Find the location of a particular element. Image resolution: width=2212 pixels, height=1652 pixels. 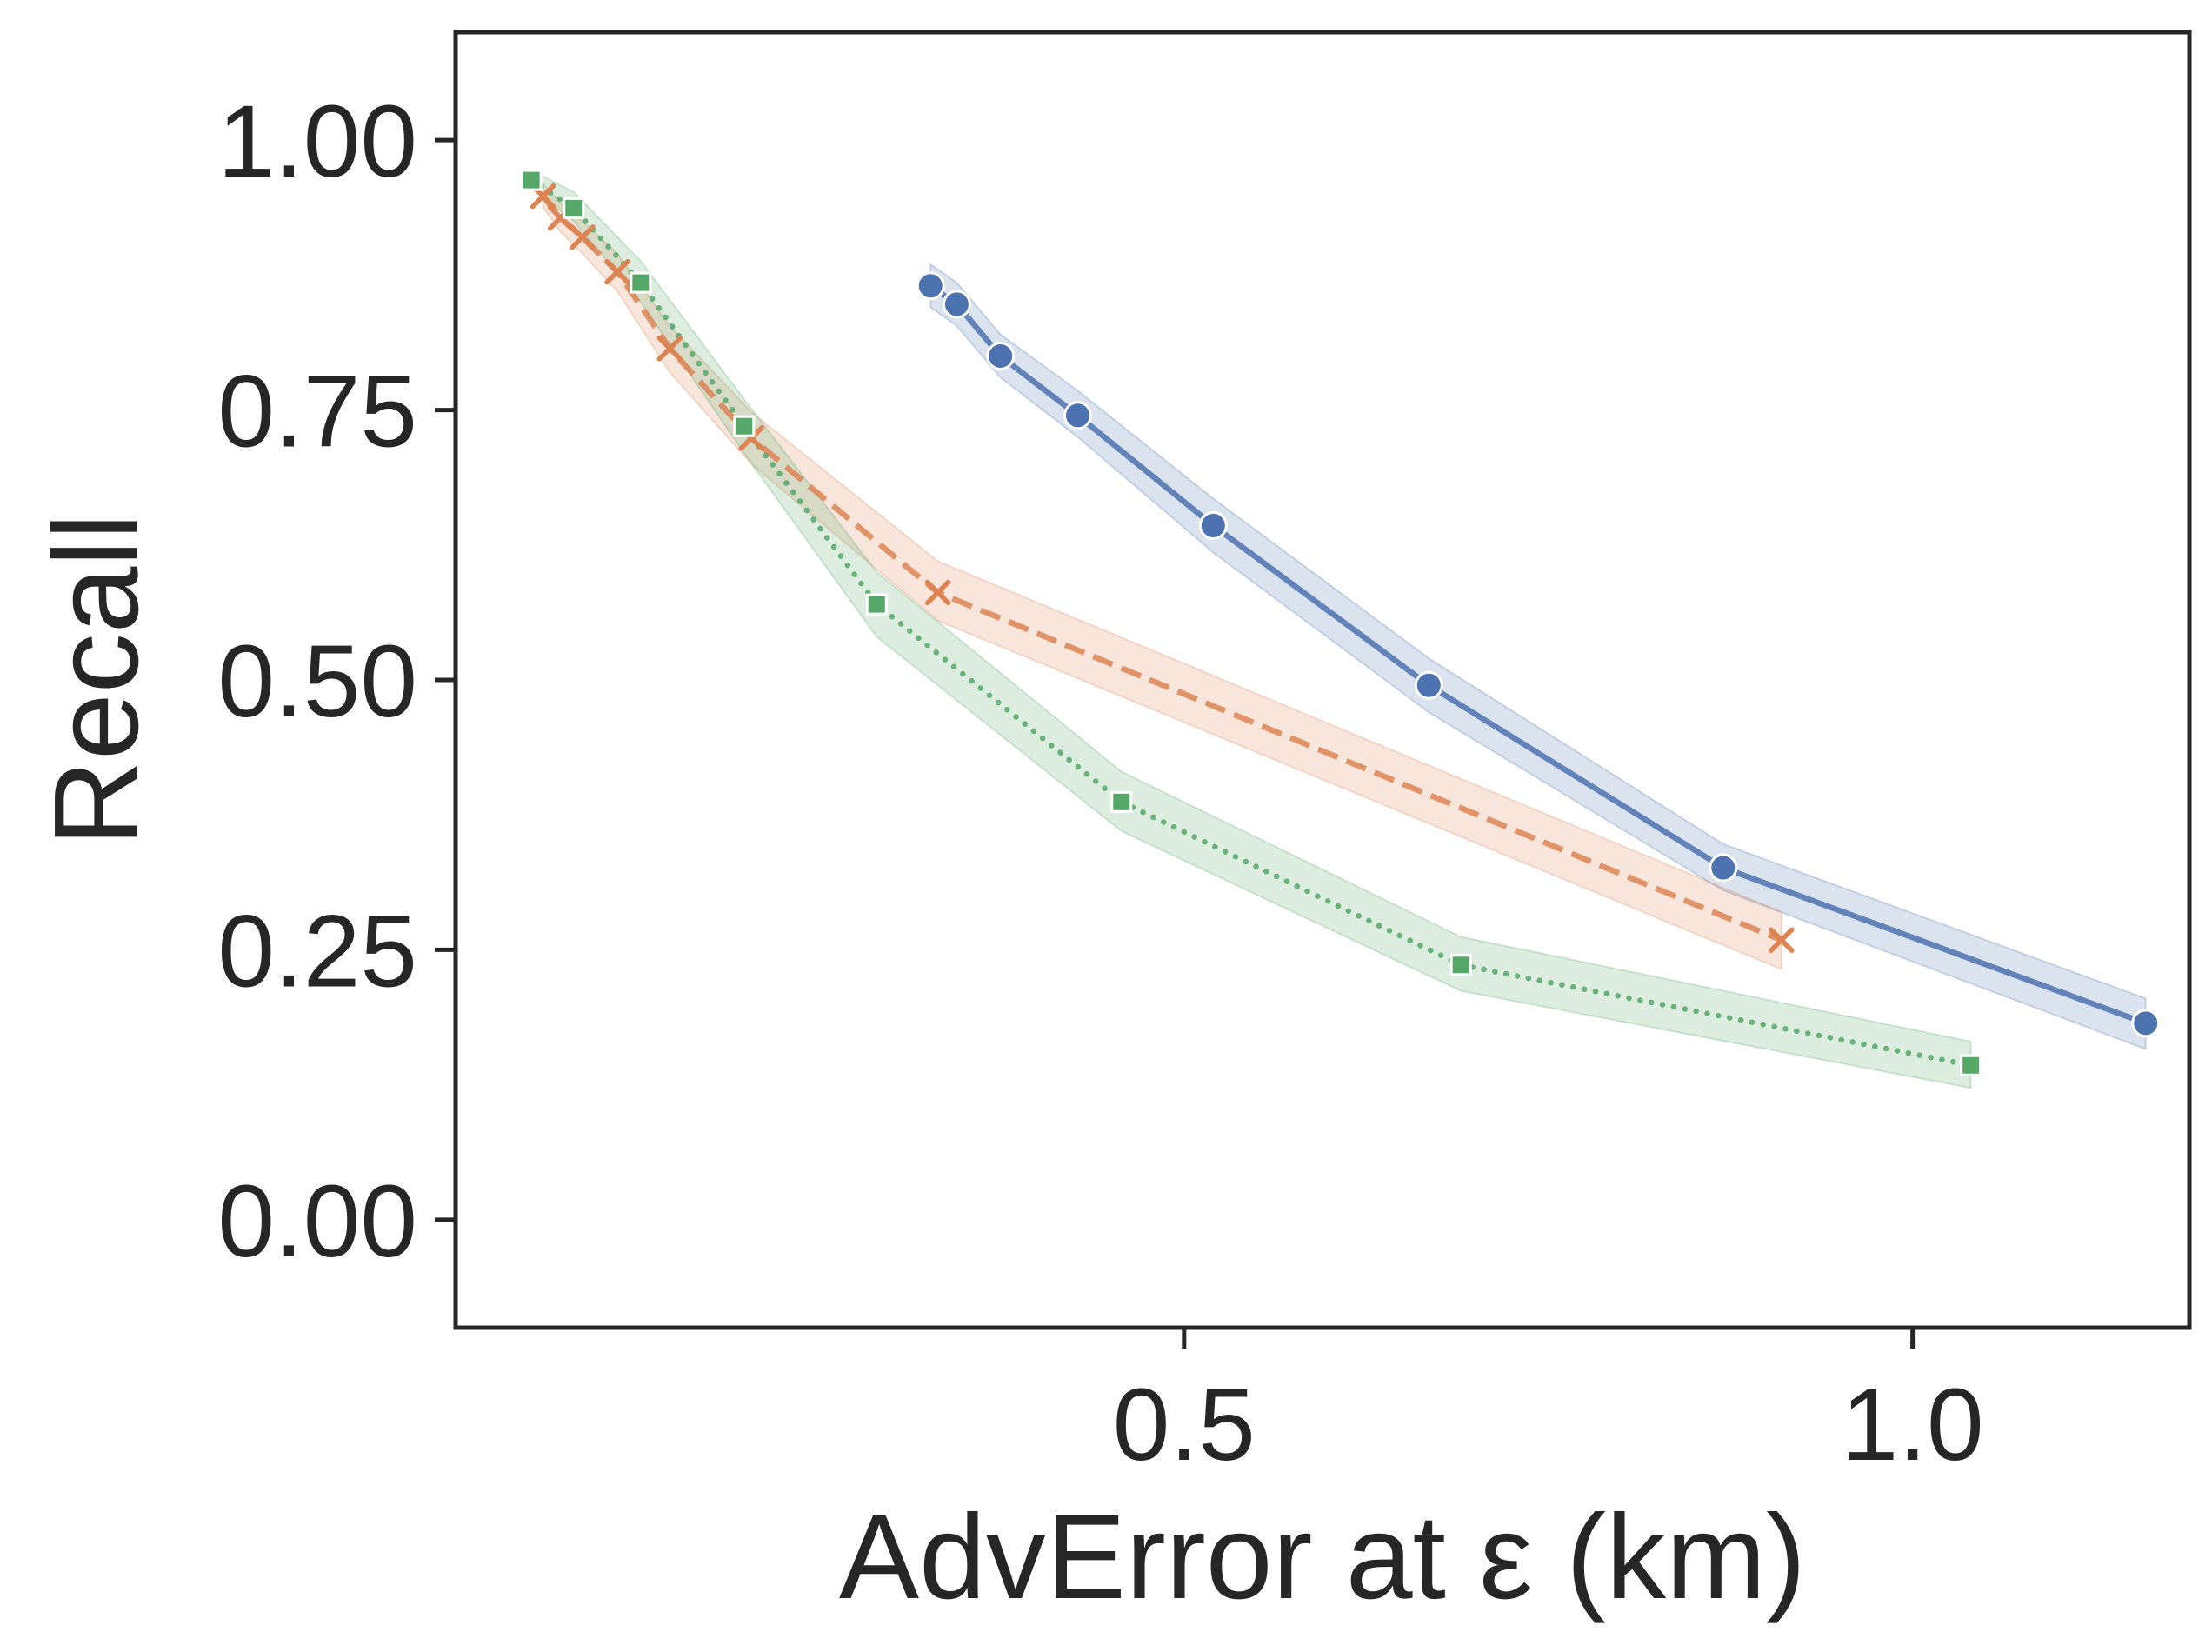

x-axis-label: AdvError at ε (km) is located at coordinates (1323, 1557).